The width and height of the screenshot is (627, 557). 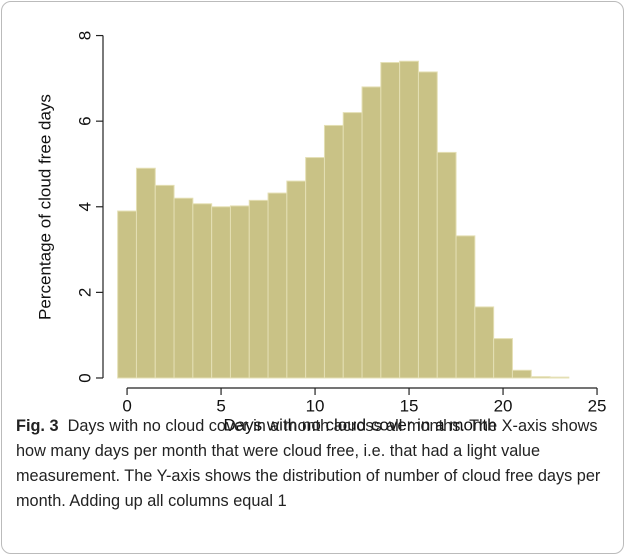 I want to click on x-tick-label: 20, so click(x=503, y=405).